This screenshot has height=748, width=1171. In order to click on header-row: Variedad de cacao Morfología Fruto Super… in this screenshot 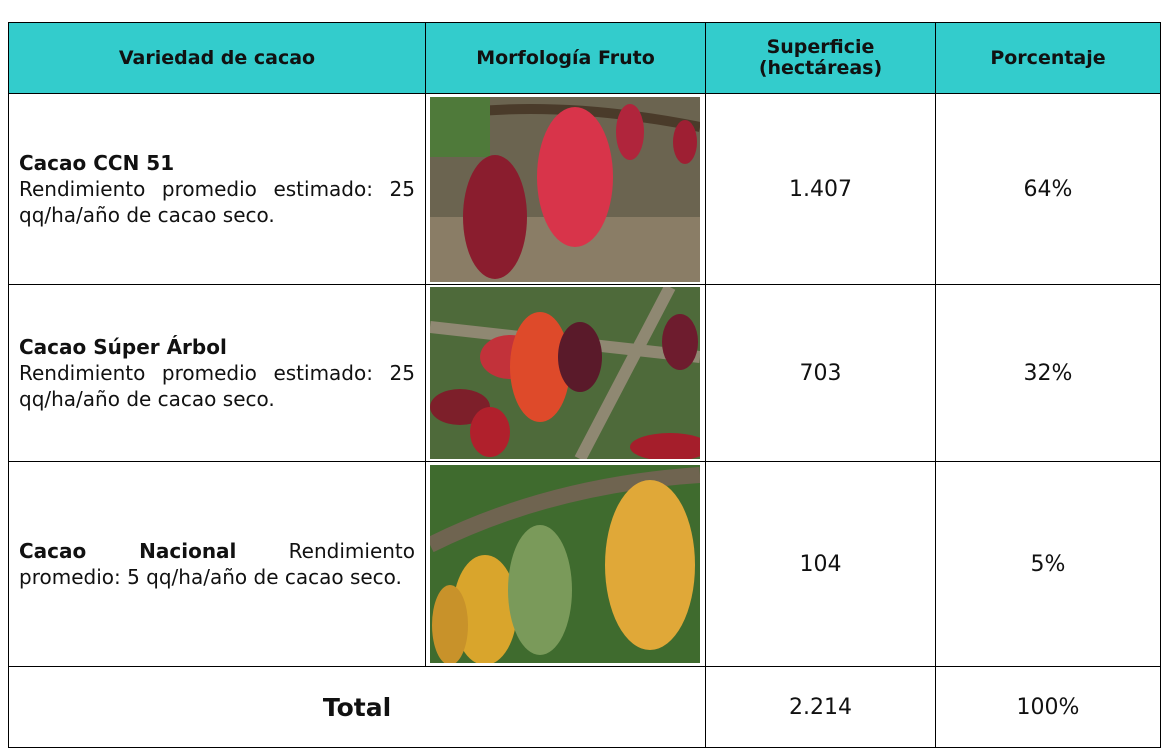, I will do `click(584, 58)`.